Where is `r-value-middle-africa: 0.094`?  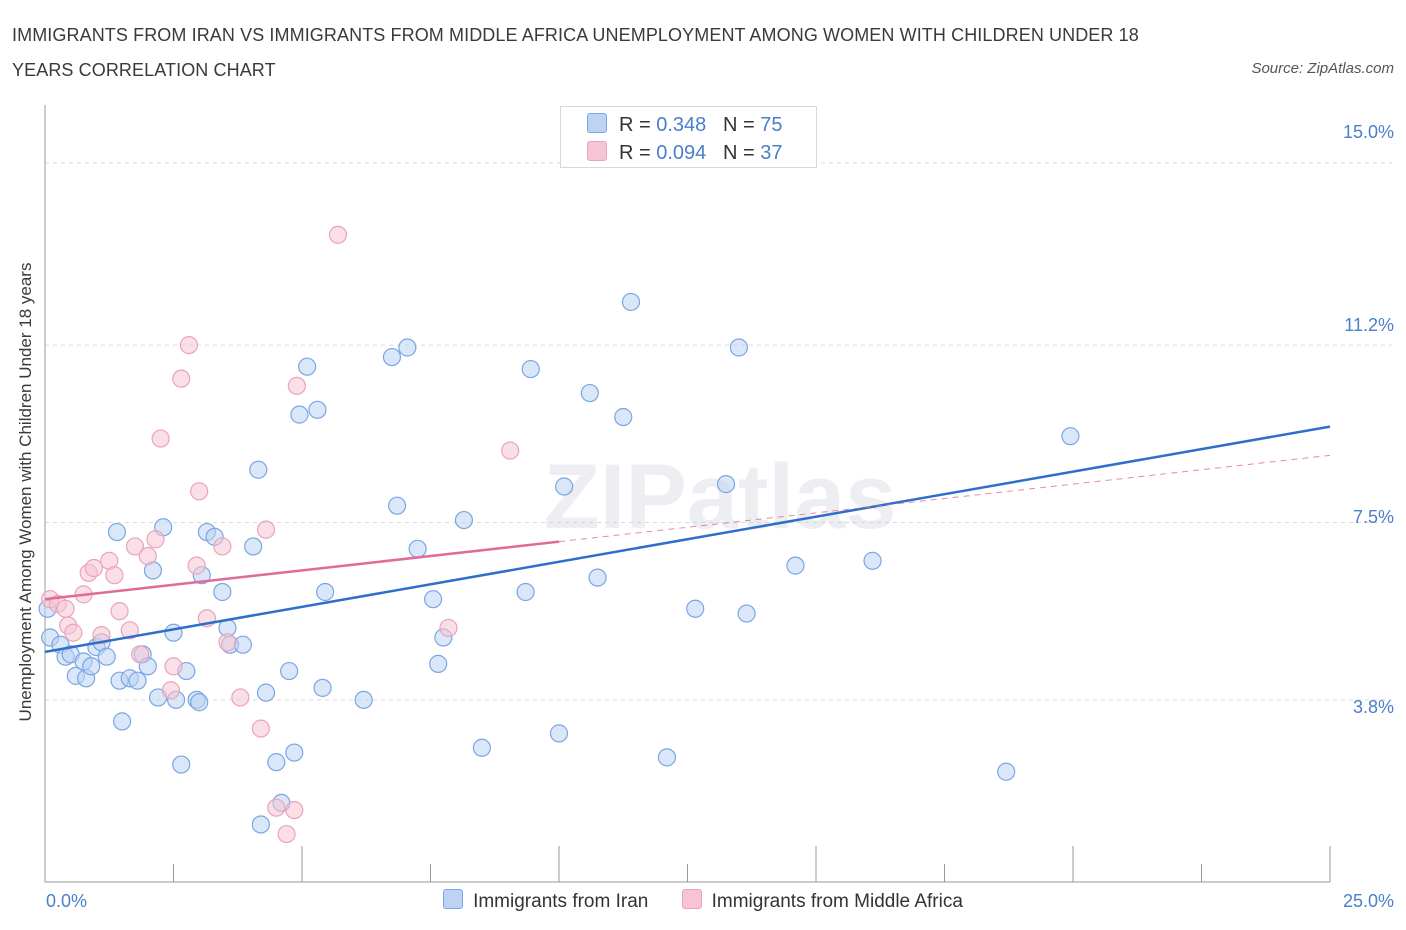
r-value-middle-africa: 0.094 is located at coordinates (681, 153).